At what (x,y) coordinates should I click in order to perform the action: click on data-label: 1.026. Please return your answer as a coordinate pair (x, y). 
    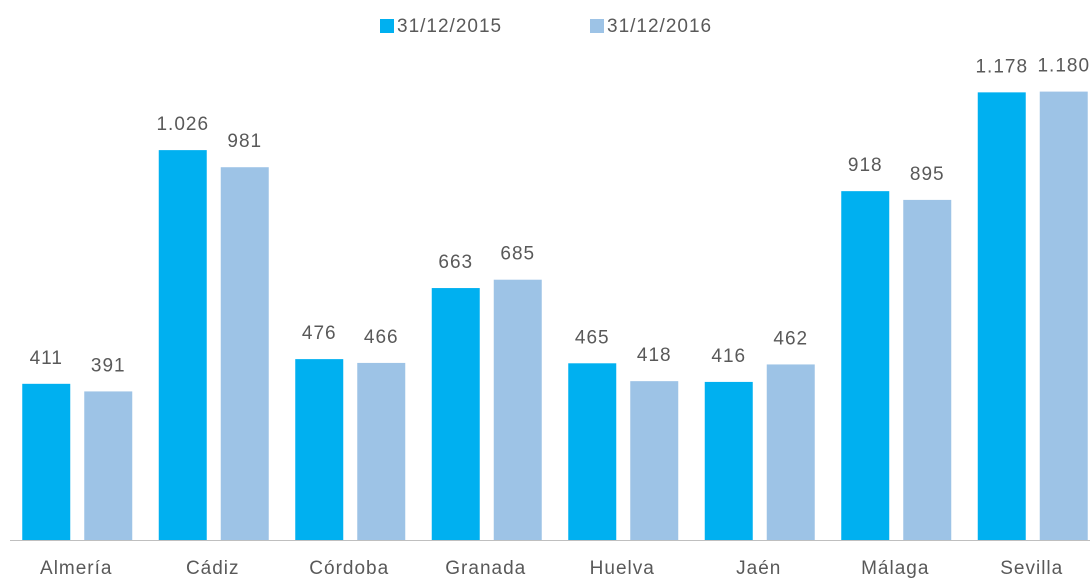
    Looking at the image, I should click on (182, 124).